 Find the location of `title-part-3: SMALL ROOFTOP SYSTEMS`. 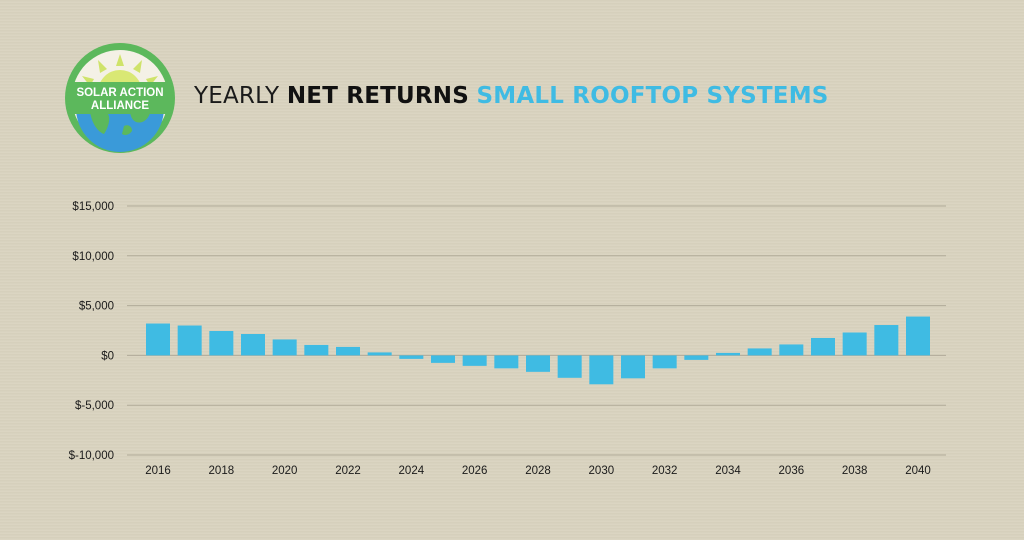

title-part-3: SMALL ROOFTOP SYSTEMS is located at coordinates (652, 96).